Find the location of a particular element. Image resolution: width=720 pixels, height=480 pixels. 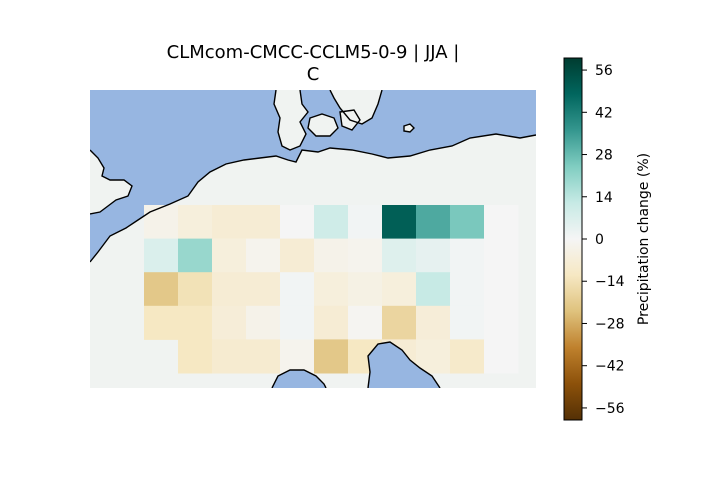

sweden-land is located at coordinates (356, 107).